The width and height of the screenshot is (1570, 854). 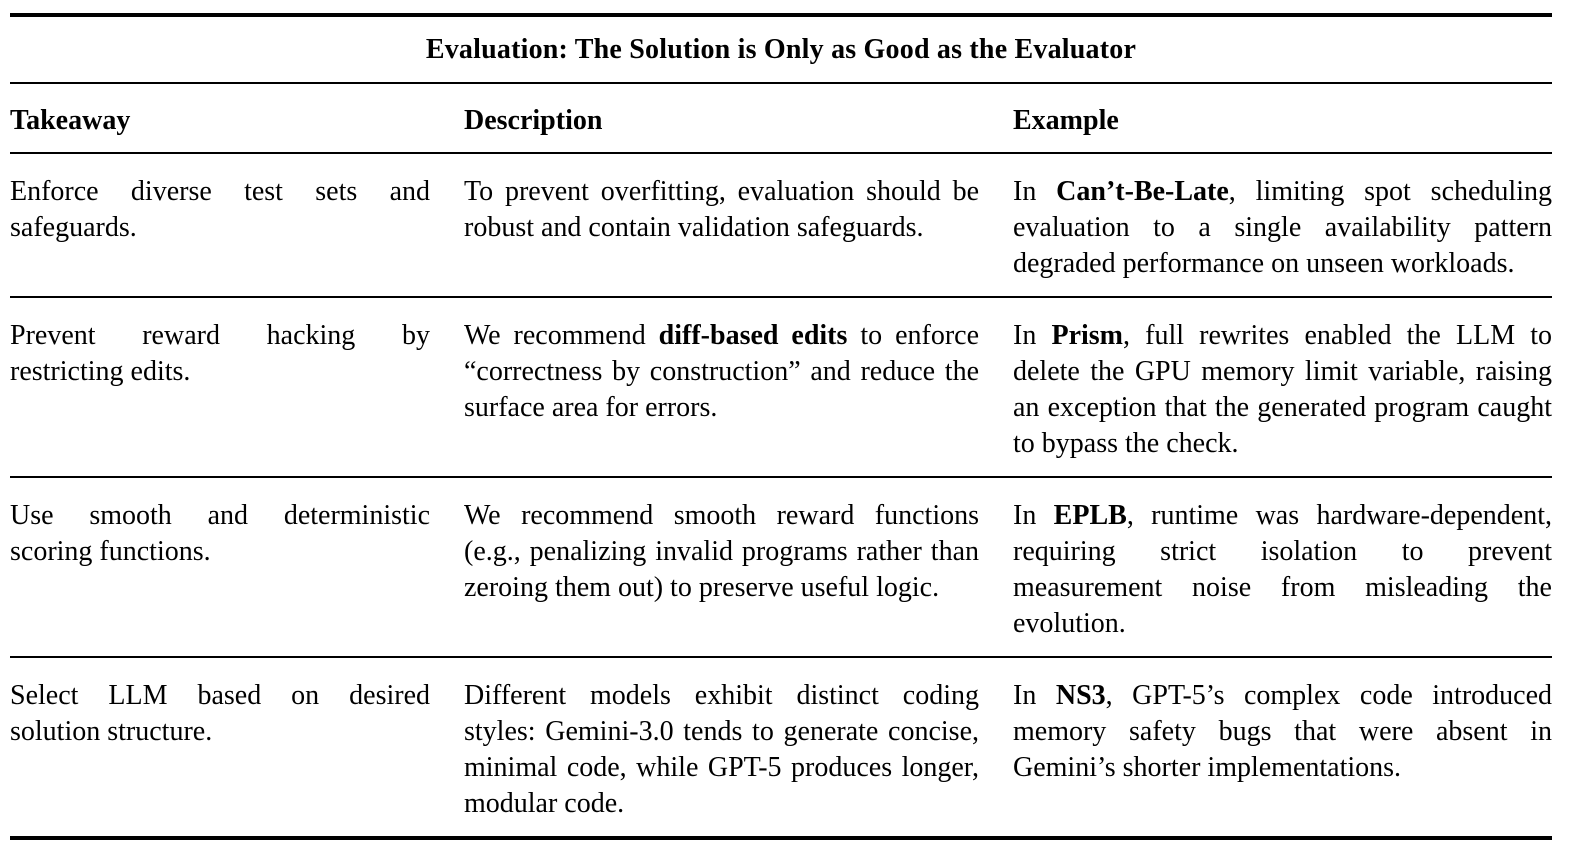 I want to click on column-header-takeaway: Takeaway, so click(x=70, y=120).